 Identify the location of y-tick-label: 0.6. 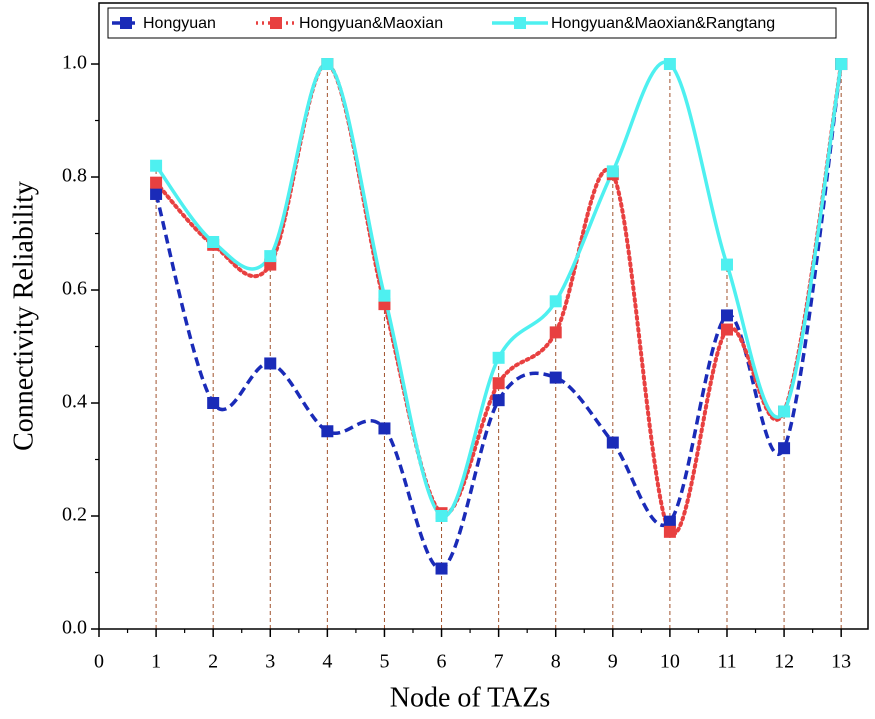
(74, 289).